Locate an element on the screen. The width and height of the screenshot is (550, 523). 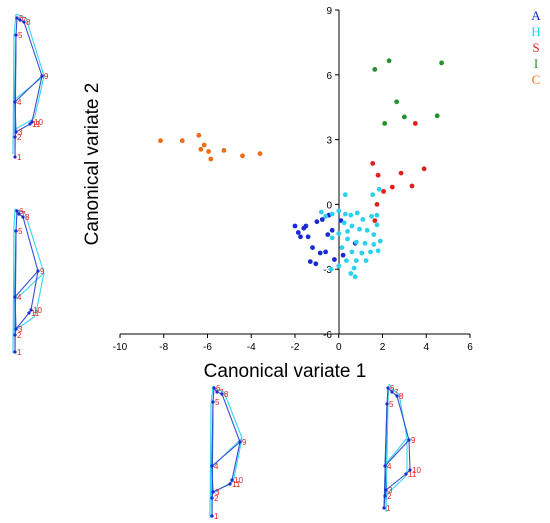
legend-entry-I: I is located at coordinates (536, 63).